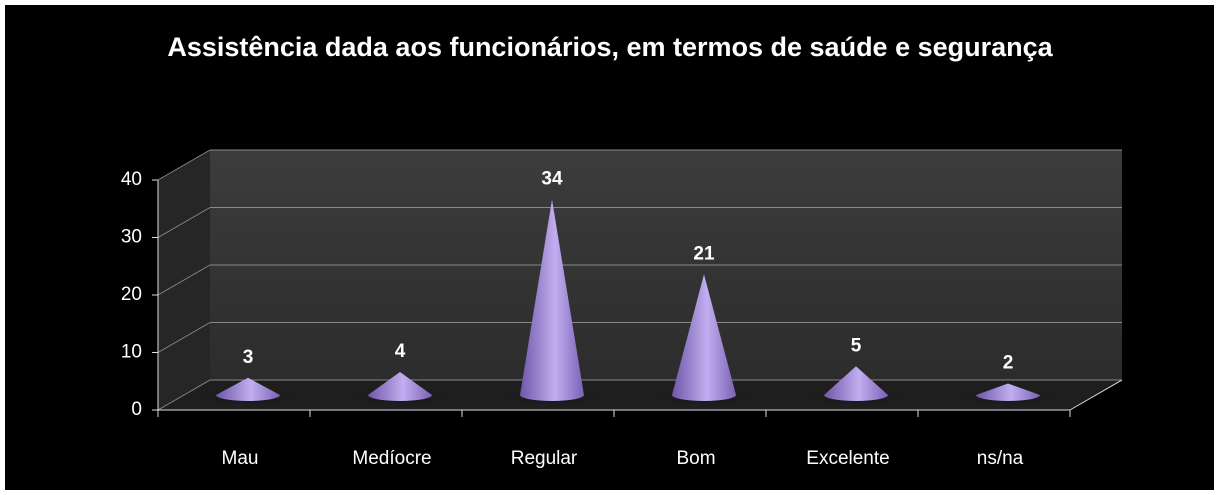  Describe the element at coordinates (131, 352) in the screenshot. I see `y-tick-label: 10` at that location.